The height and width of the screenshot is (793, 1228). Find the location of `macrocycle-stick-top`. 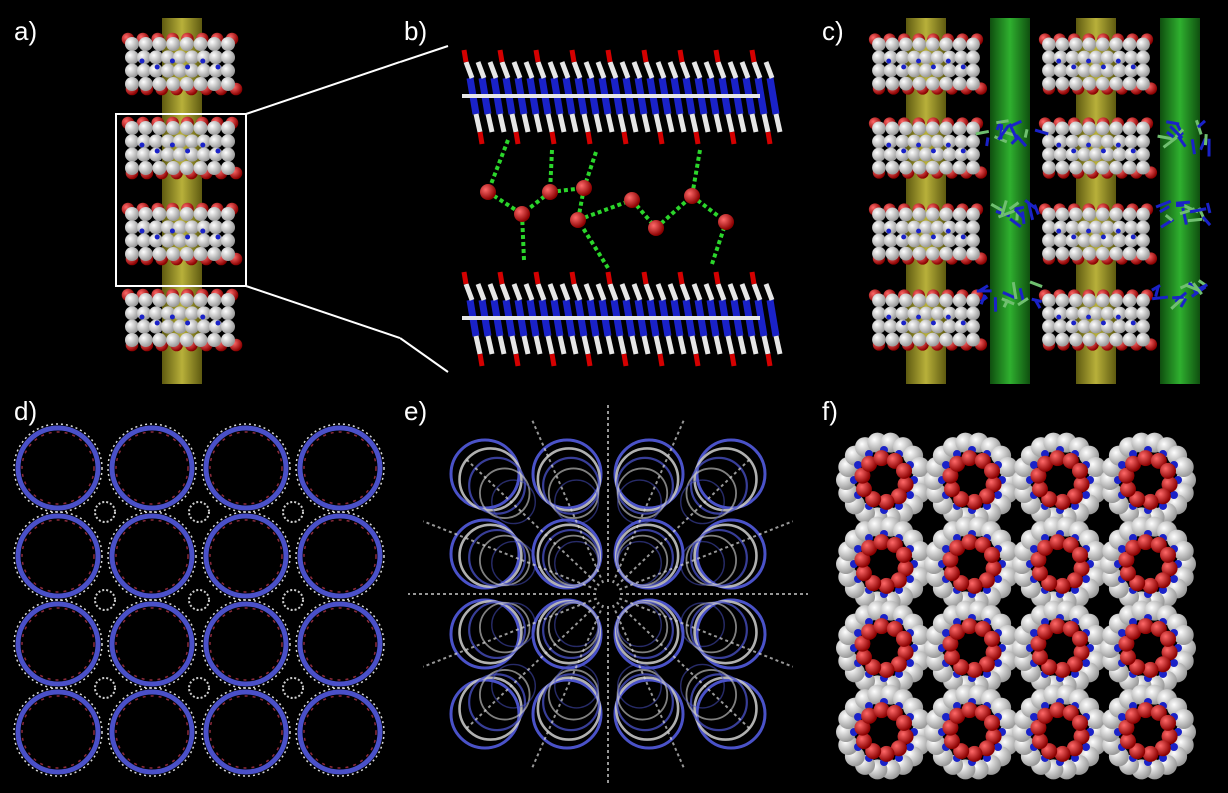

macrocycle-stick-top is located at coordinates (621, 97).